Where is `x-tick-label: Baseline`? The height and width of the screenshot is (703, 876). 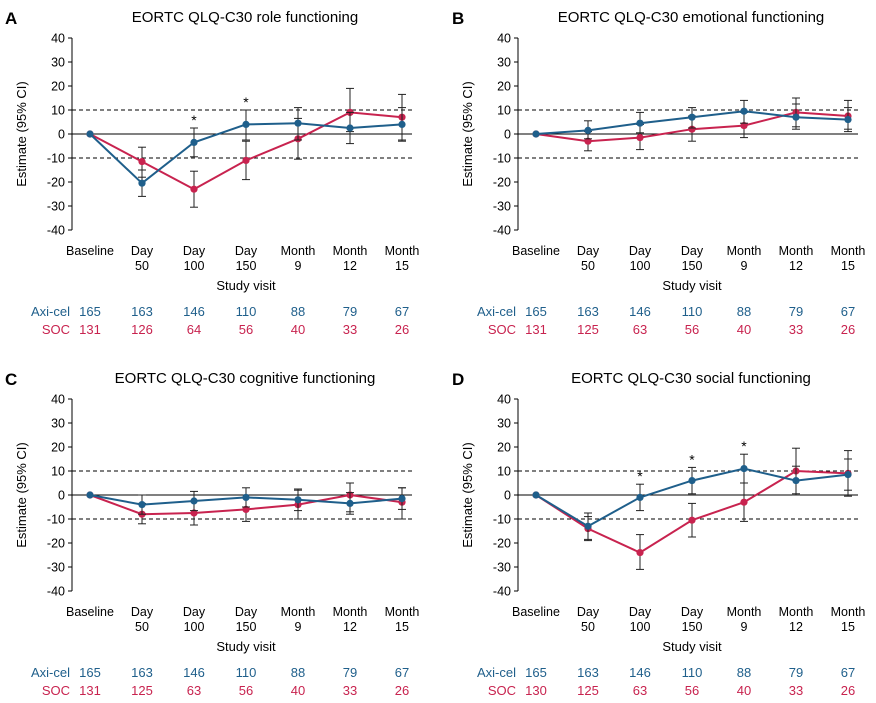
x-tick-label: Baseline is located at coordinates (536, 612).